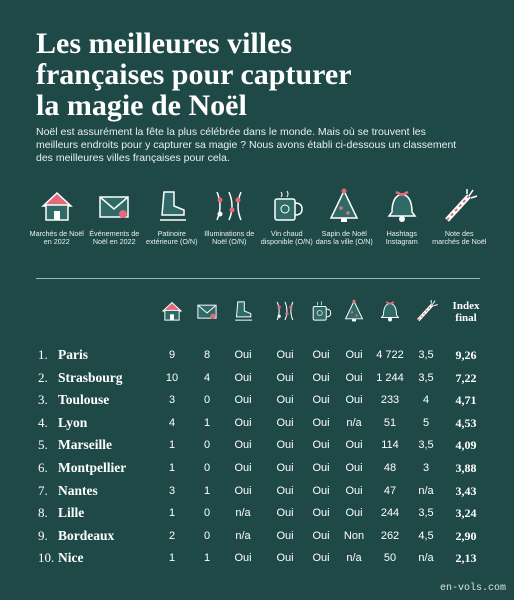  Describe the element at coordinates (207, 400) in the screenshot. I see `cell-value: 0` at that location.